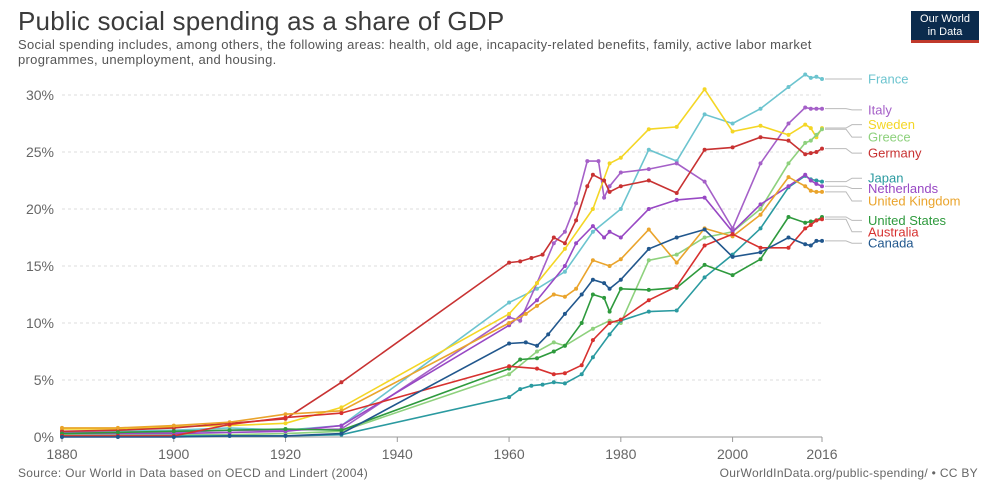 The image size is (1000, 492). I want to click on series-label-japan: Japan, so click(885, 178).